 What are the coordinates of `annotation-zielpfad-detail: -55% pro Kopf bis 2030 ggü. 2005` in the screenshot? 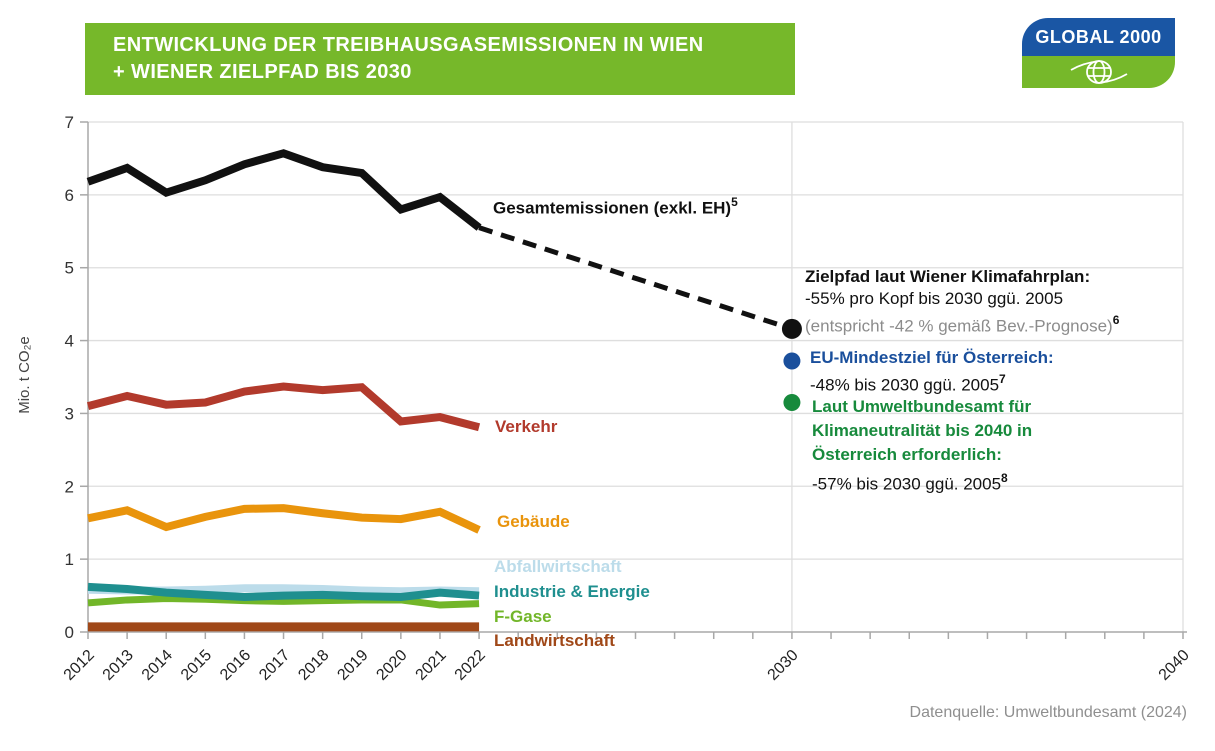 It's located at (934, 298).